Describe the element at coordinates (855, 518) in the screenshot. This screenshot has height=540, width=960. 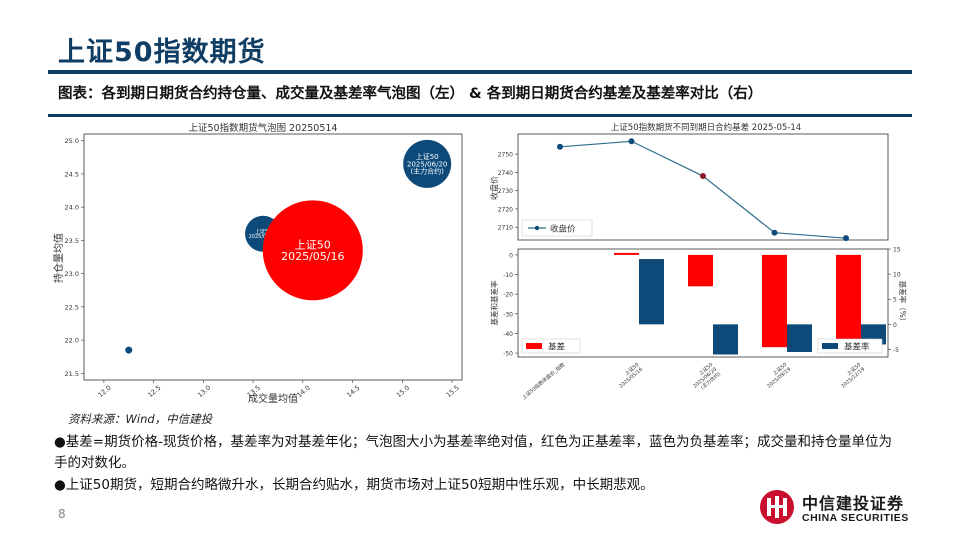
I see `logo-en-text: CHINA SECURITIES` at that location.